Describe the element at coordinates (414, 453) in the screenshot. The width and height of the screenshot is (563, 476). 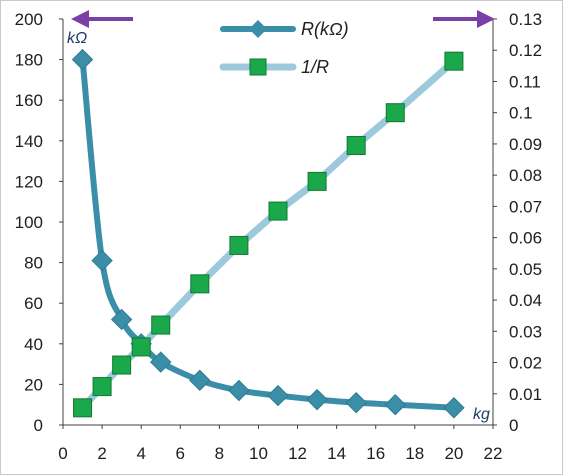
I see `x-axis-tick-label: 18` at that location.